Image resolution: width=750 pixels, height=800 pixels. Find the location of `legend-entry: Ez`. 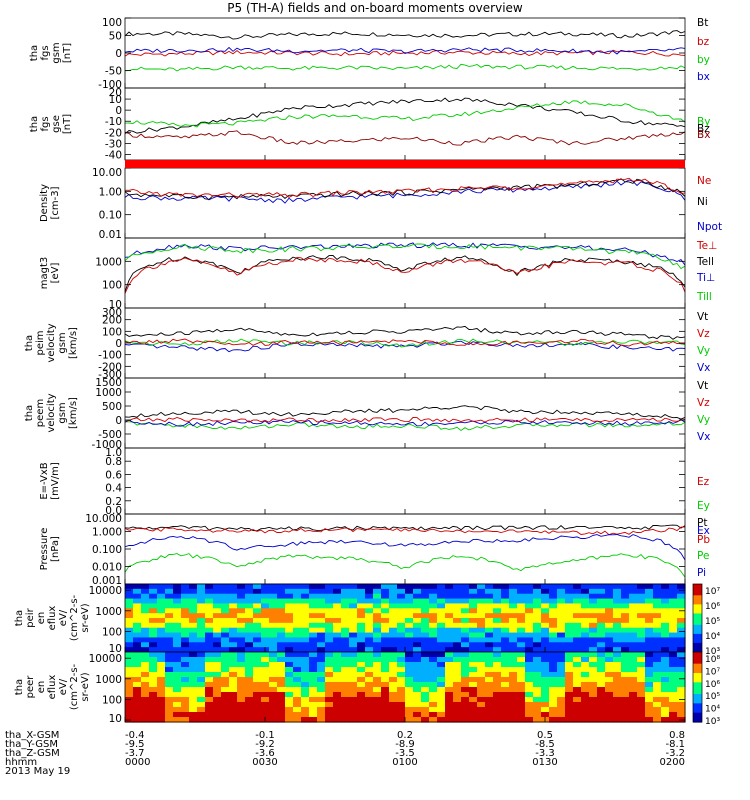

legend-entry: Ez is located at coordinates (703, 482).